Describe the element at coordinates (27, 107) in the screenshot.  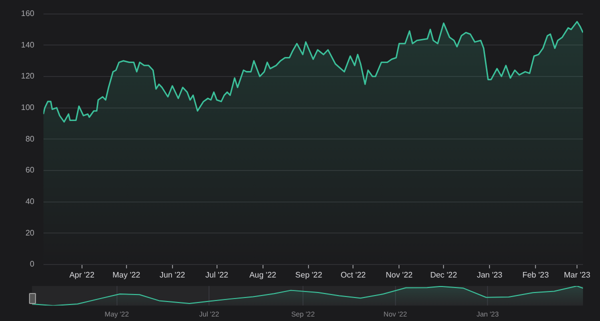
I see `y-tick-label: 100` at that location.